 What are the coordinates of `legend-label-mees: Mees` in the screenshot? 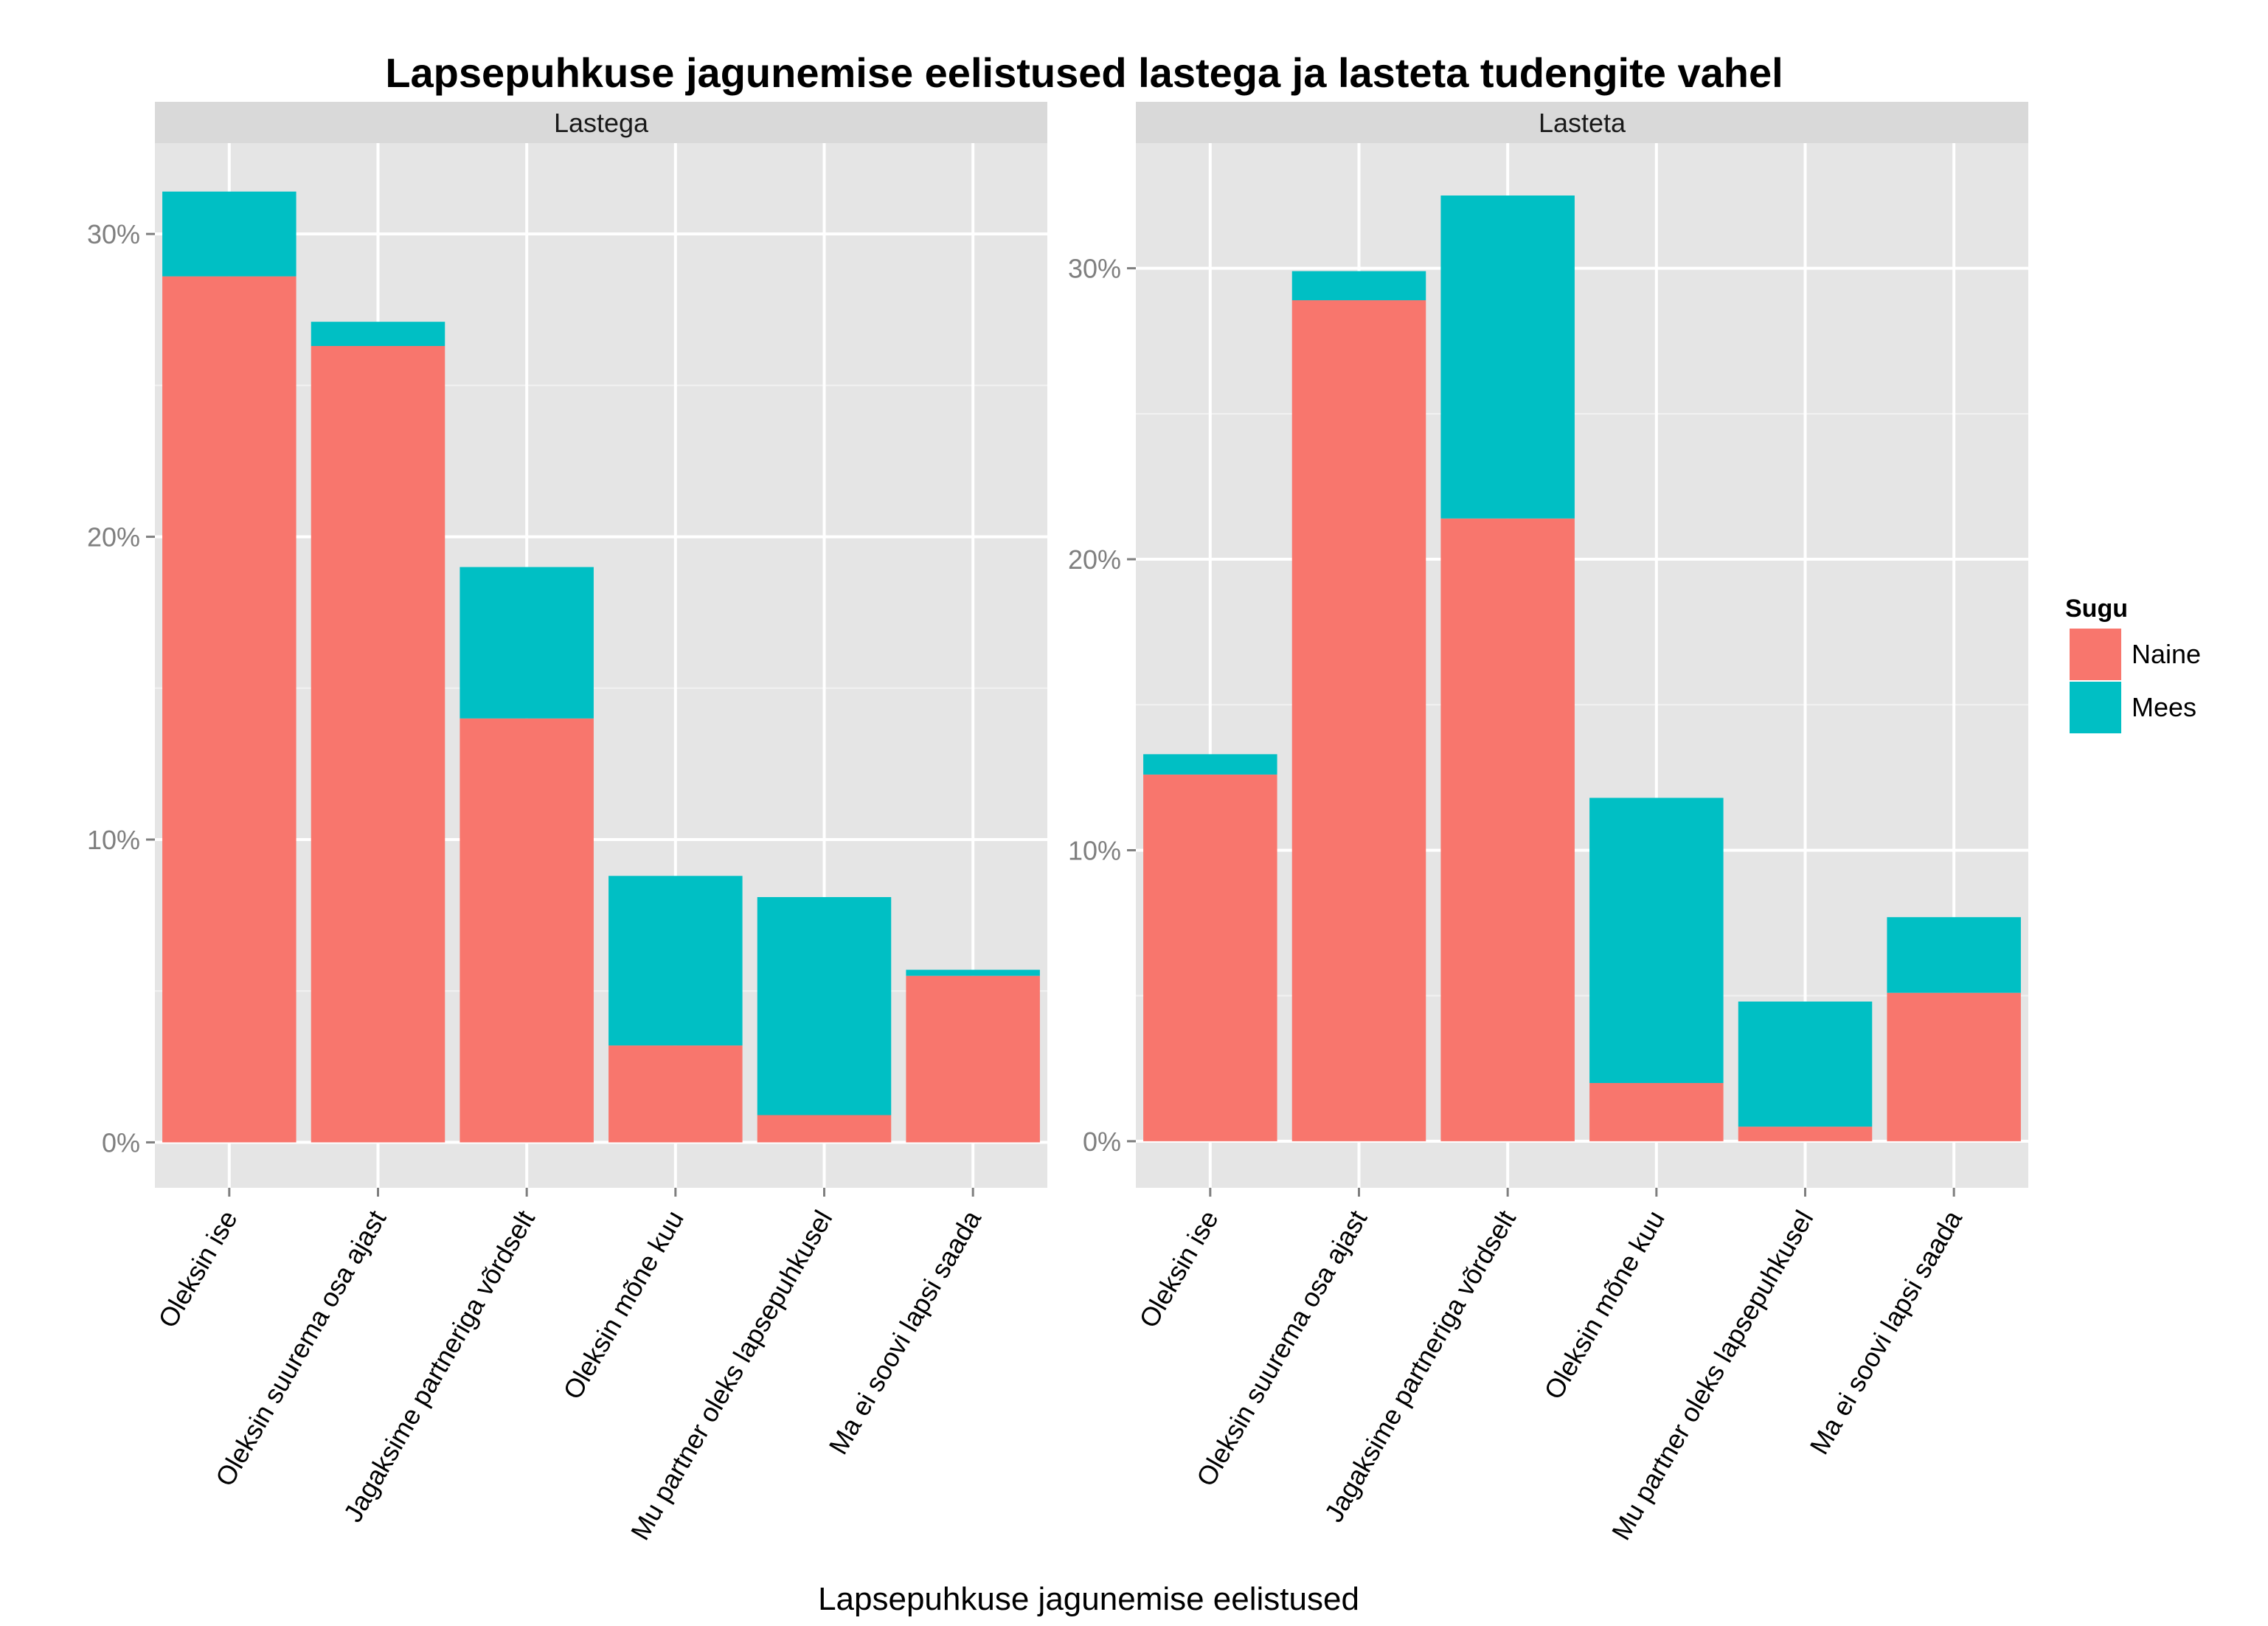 It's located at (2164, 707).